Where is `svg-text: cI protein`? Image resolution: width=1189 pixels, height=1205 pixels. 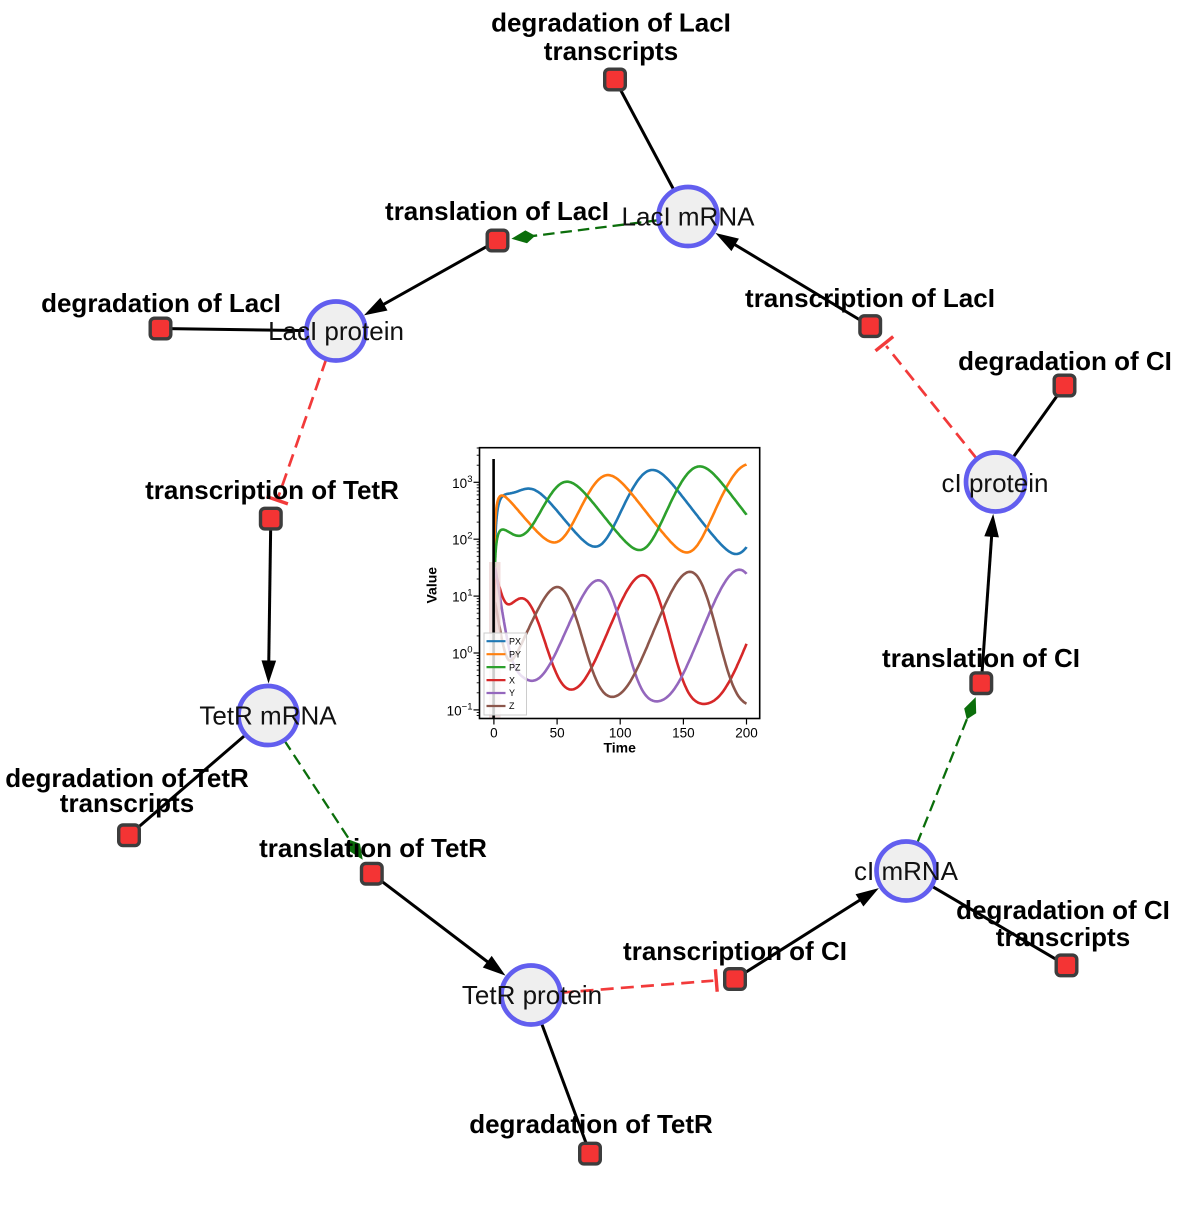 svg-text: cI protein is located at coordinates (995, 483).